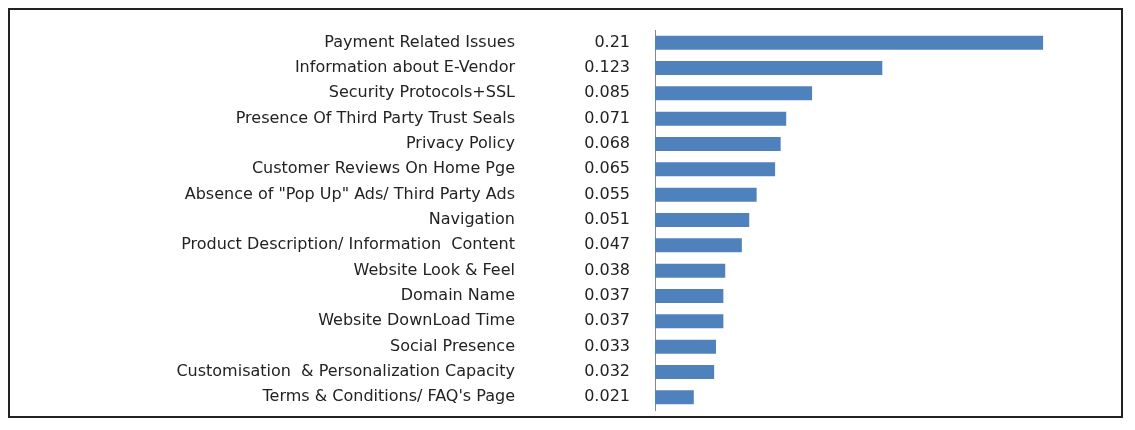 The height and width of the screenshot is (430, 1135). I want to click on data-label: 0.032, so click(607, 371).